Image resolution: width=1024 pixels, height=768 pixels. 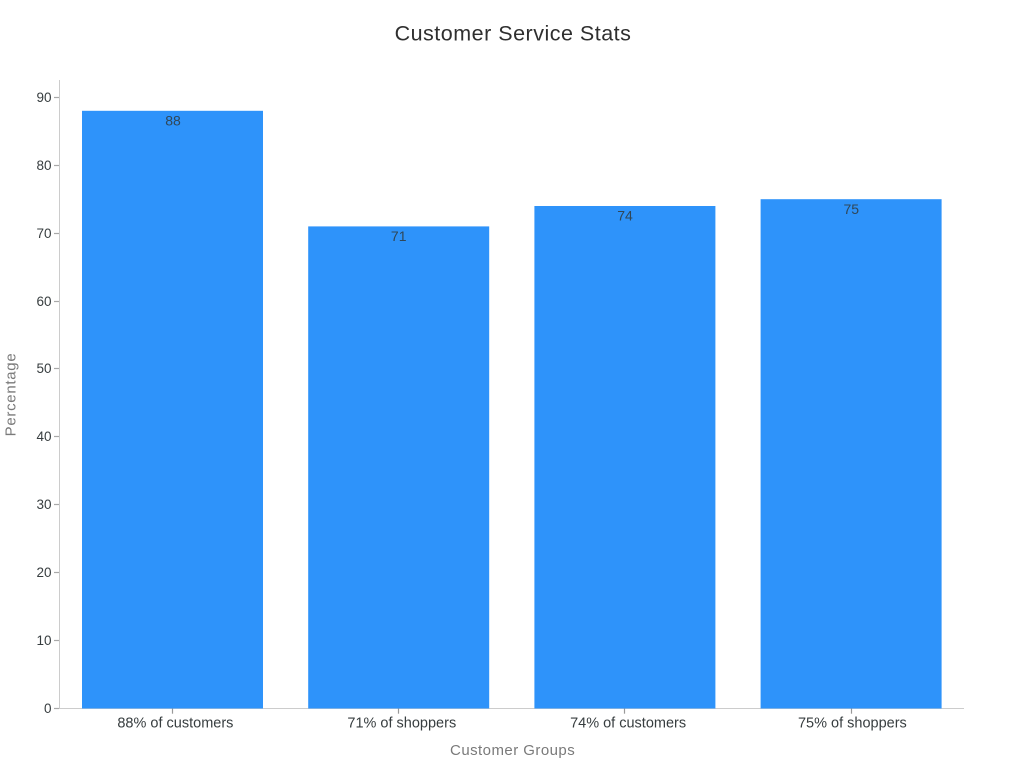 What do you see at coordinates (513, 34) in the screenshot?
I see `svg-text: Customer Service Stats` at bounding box center [513, 34].